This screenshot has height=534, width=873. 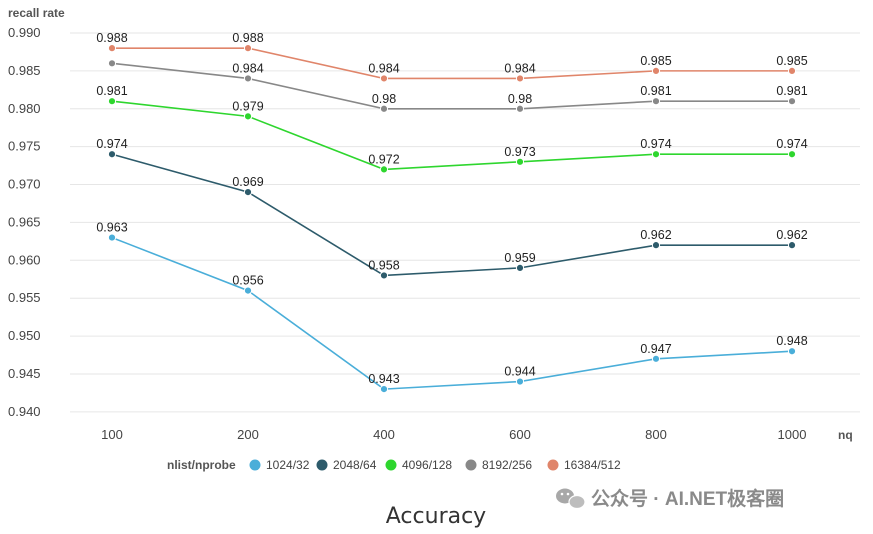 What do you see at coordinates (24, 297) in the screenshot?
I see `y-tick-label: 0.955` at bounding box center [24, 297].